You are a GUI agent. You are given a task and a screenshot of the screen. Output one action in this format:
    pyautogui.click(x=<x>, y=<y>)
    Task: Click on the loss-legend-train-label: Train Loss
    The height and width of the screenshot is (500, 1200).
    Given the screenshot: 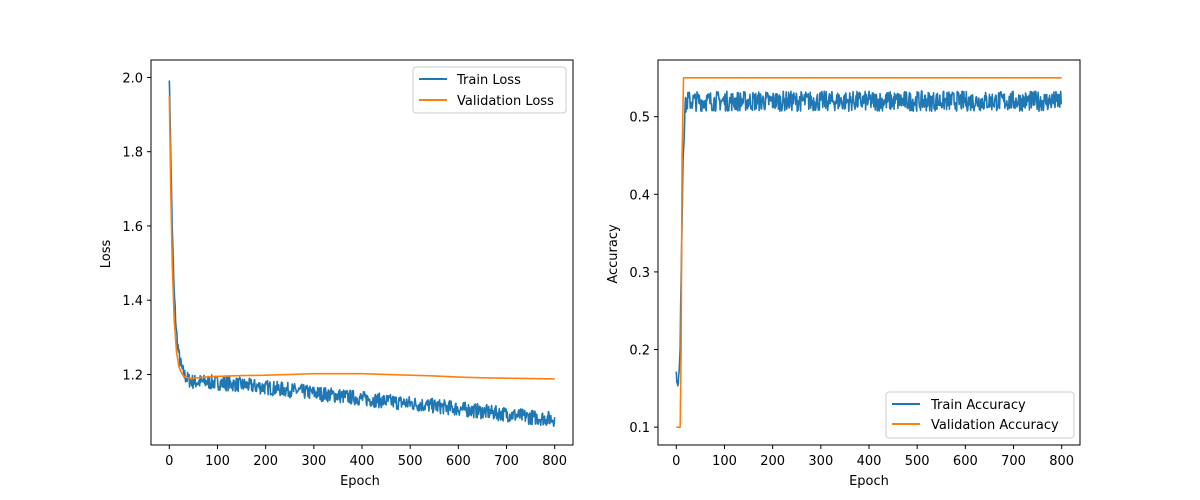 What is the action you would take?
    pyautogui.click(x=488, y=80)
    